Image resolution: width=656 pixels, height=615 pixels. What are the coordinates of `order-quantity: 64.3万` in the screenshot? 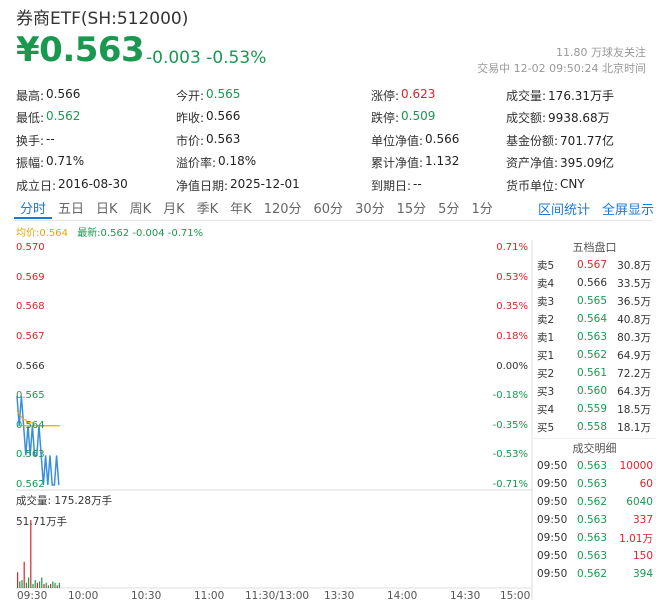 It's located at (634, 391).